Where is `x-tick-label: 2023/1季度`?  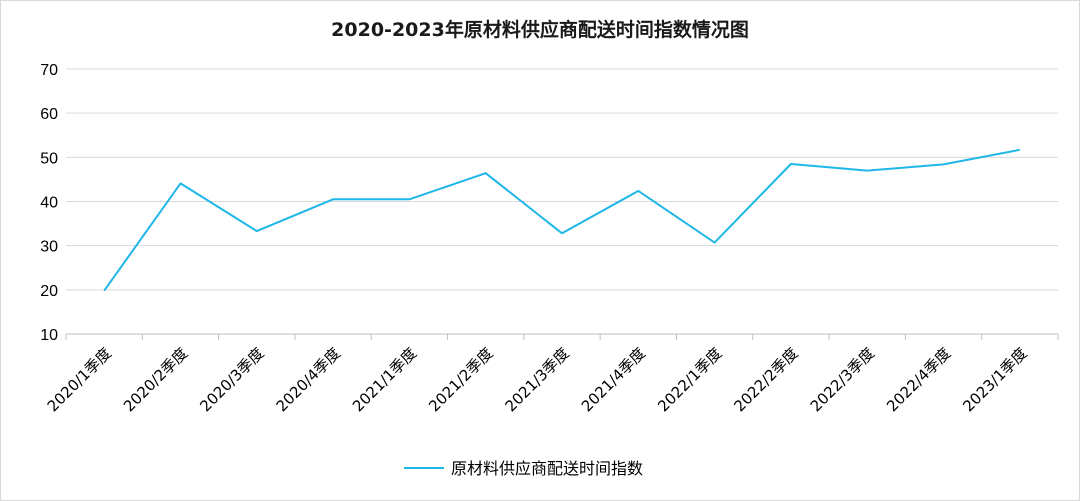 x-tick-label: 2023/1季度 is located at coordinates (994, 379).